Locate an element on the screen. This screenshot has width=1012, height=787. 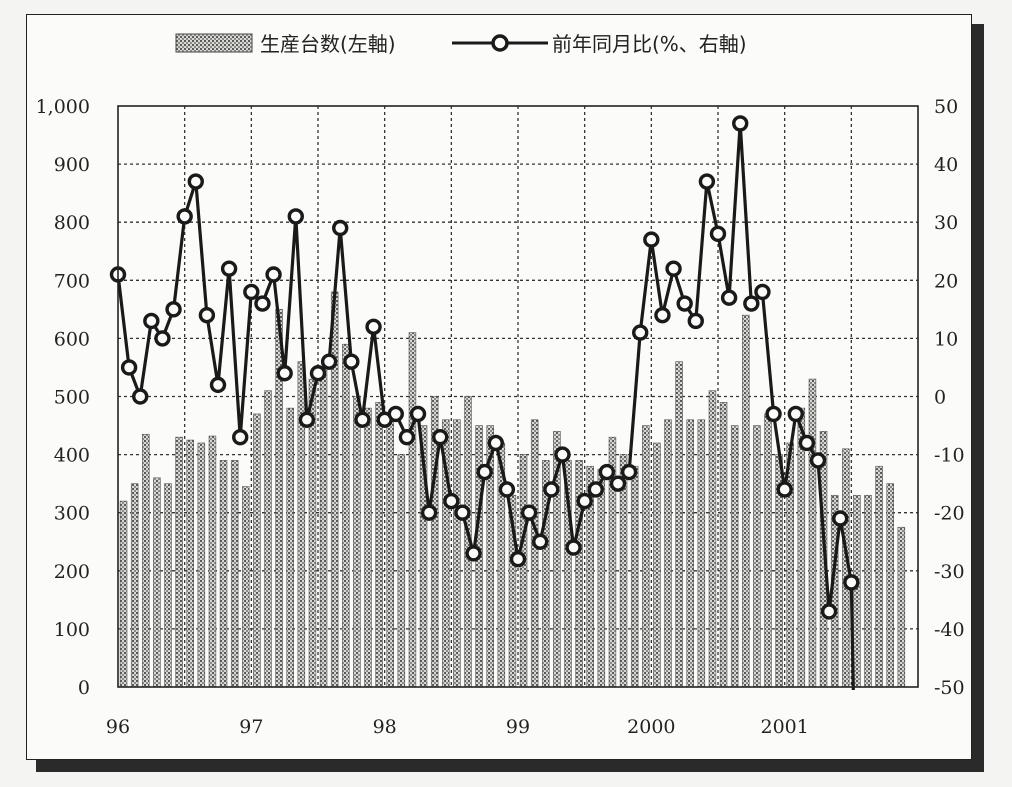
left-tick-label: 800 is located at coordinates (72, 223).